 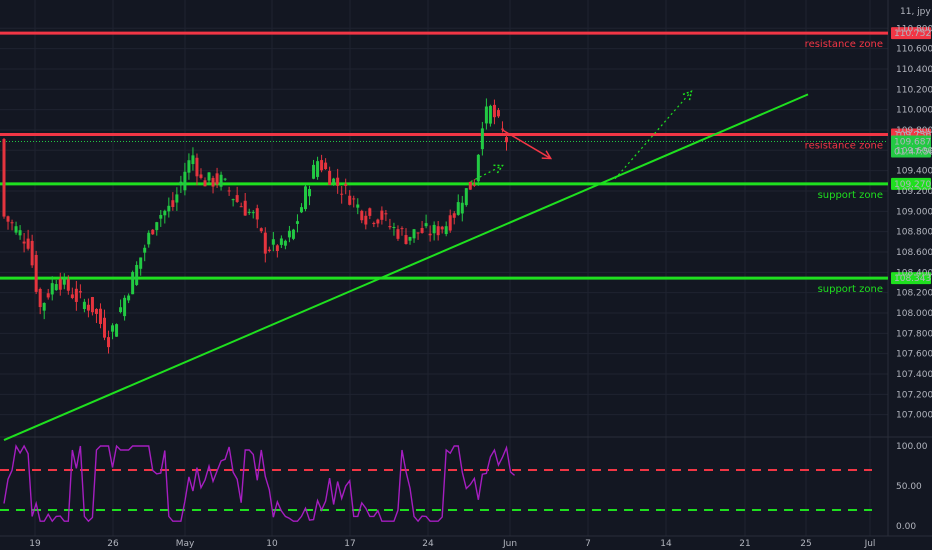 I want to click on countdown-label: 01:47:56, so click(x=913, y=152).